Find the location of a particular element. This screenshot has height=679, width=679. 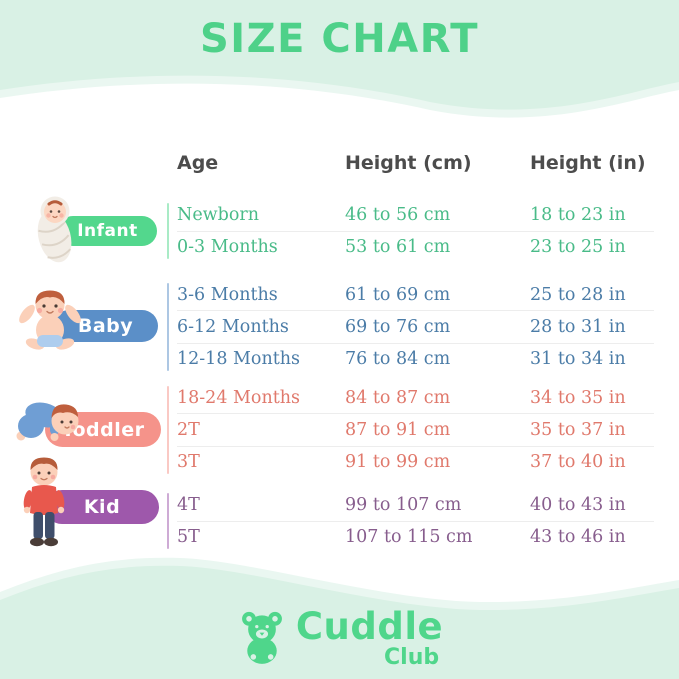

brand-logo: Cuddle Club is located at coordinates (339, 639).